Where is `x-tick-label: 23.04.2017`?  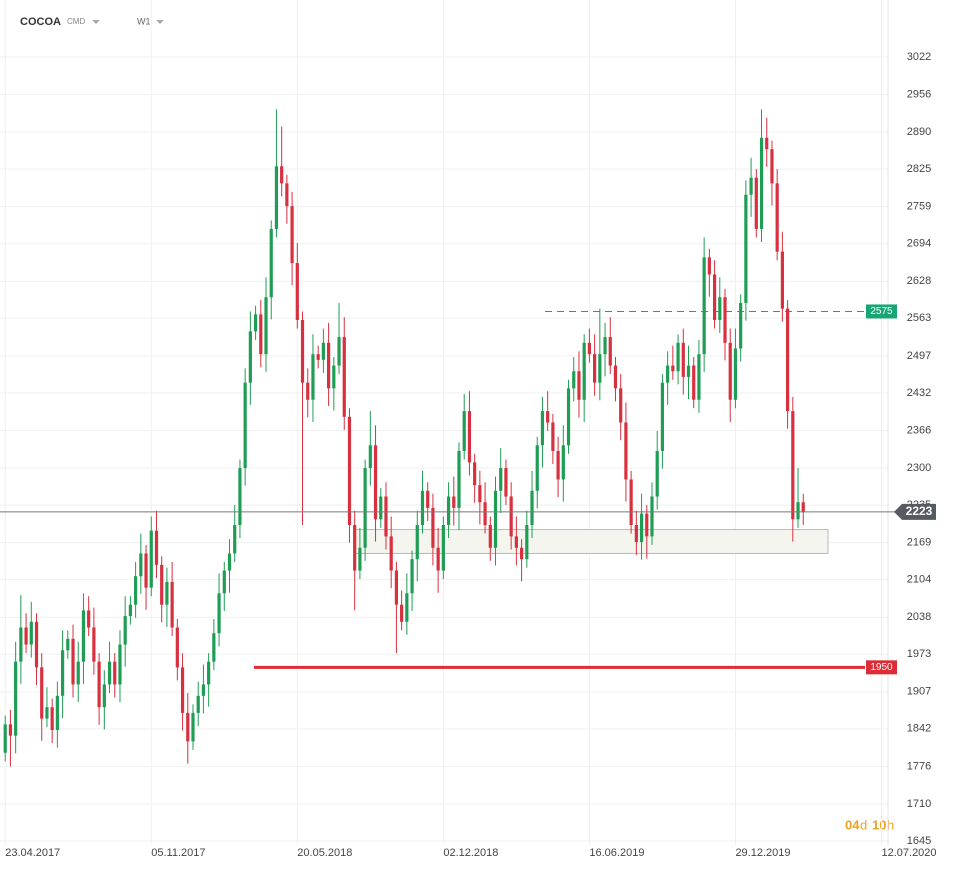 x-tick-label: 23.04.2017 is located at coordinates (32, 853).